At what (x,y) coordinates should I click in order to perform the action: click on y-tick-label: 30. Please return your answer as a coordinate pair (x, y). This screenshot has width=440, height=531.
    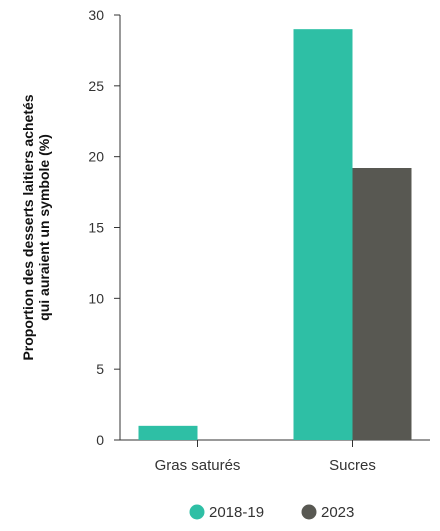
    Looking at the image, I should click on (96, 15).